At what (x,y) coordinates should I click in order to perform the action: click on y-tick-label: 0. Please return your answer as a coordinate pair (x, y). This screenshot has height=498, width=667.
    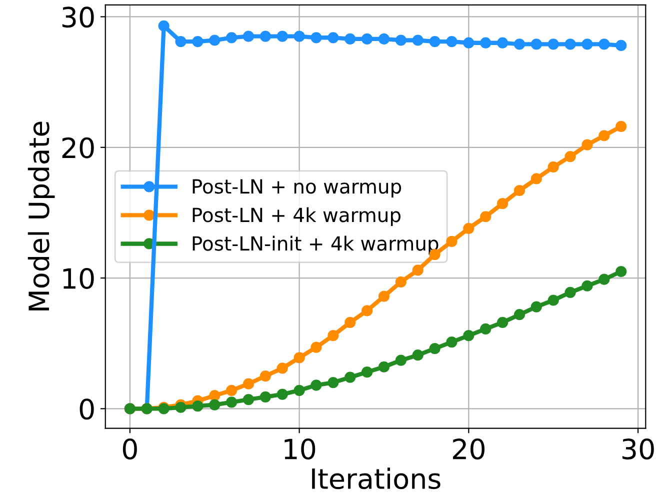
    Looking at the image, I should click on (87, 409).